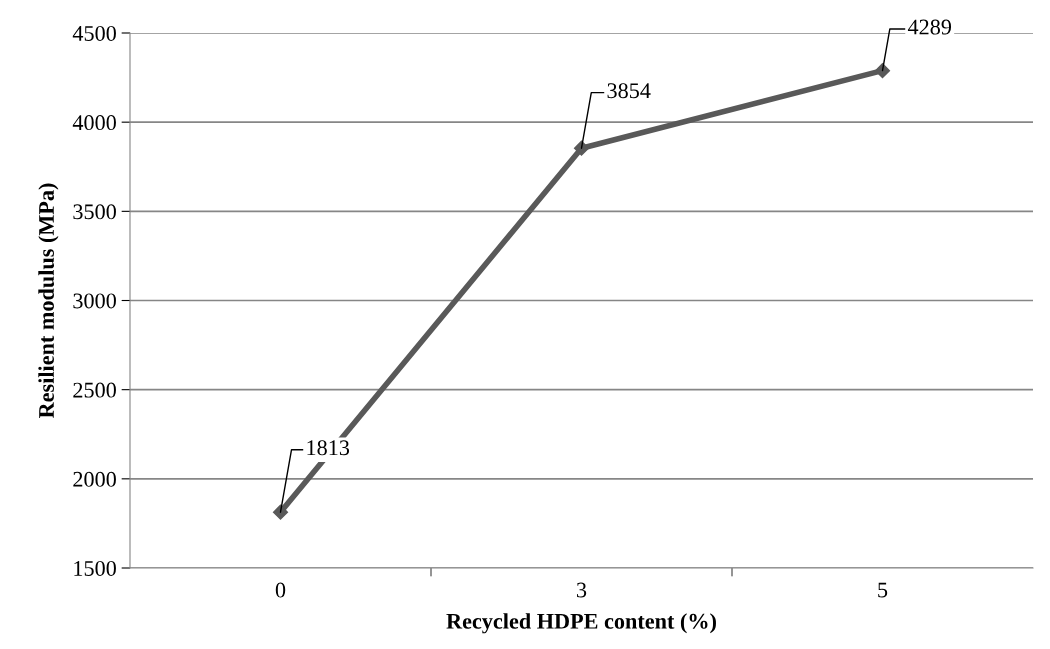  Describe the element at coordinates (95, 568) in the screenshot. I see `y-tick-label: 1500` at that location.